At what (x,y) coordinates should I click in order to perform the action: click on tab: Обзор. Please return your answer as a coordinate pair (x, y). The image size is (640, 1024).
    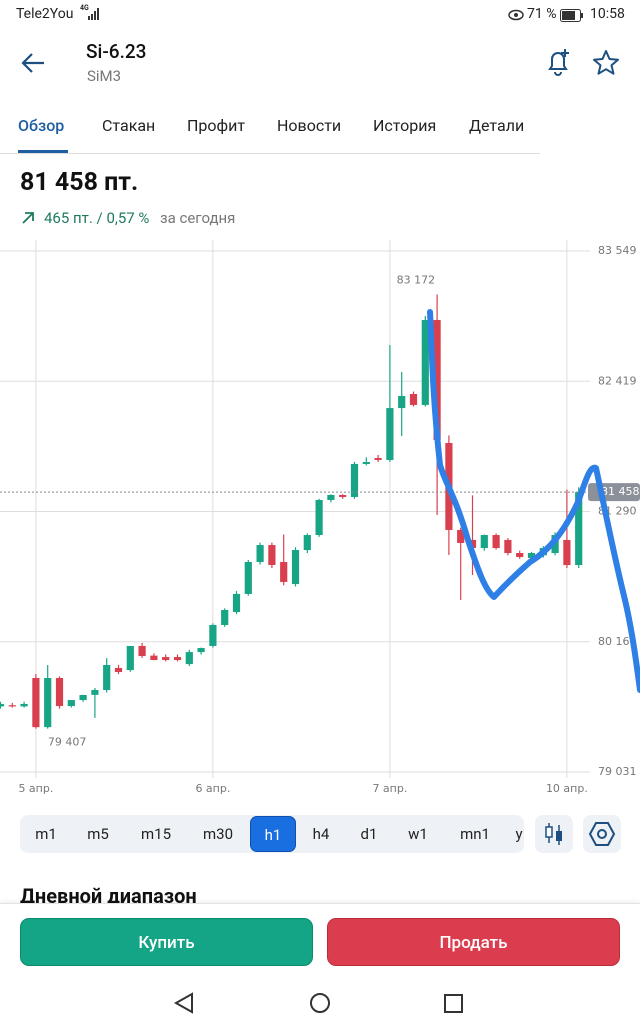
    Looking at the image, I should click on (41, 125).